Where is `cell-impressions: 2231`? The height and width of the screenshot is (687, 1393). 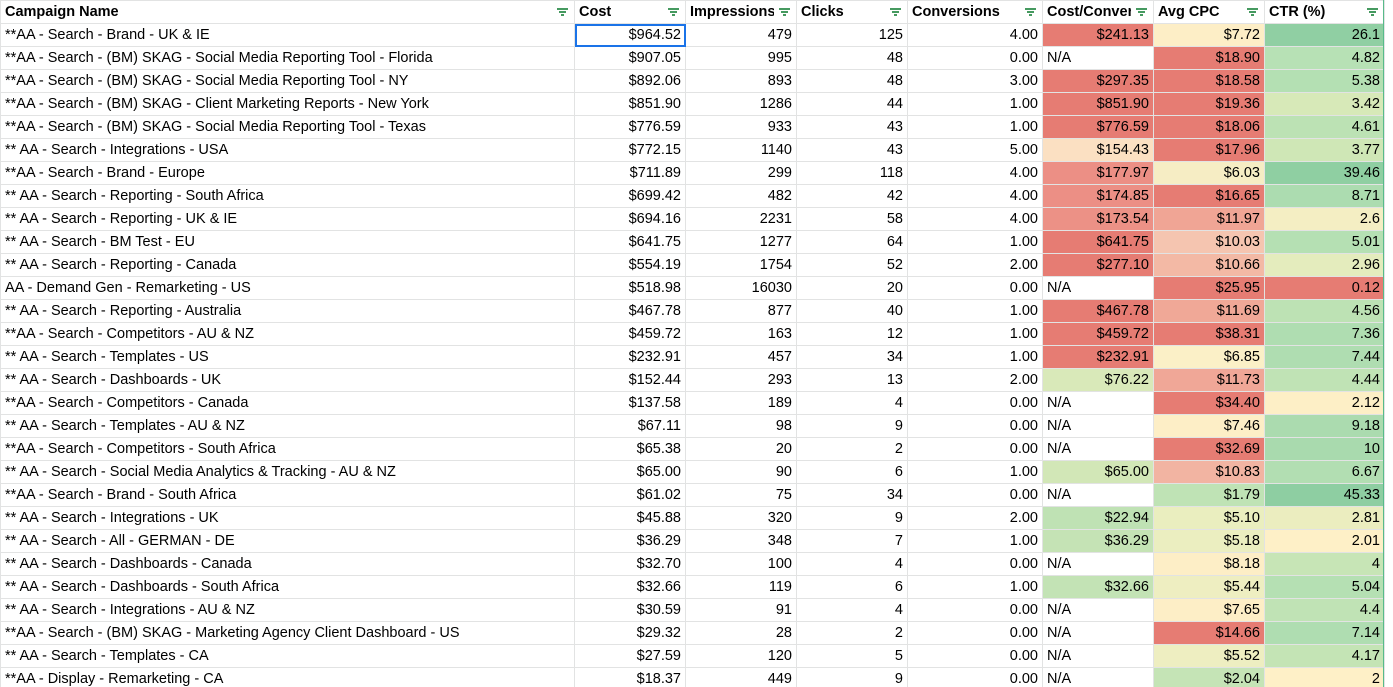
cell-impressions: 2231 is located at coordinates (741, 219).